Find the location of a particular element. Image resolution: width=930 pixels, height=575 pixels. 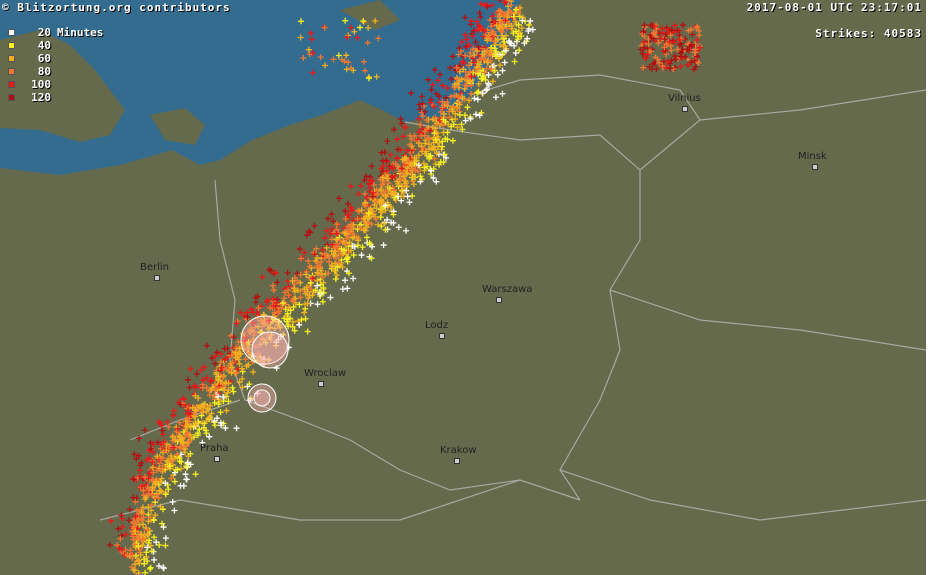

legend-swatch is located at coordinates (11, 58).